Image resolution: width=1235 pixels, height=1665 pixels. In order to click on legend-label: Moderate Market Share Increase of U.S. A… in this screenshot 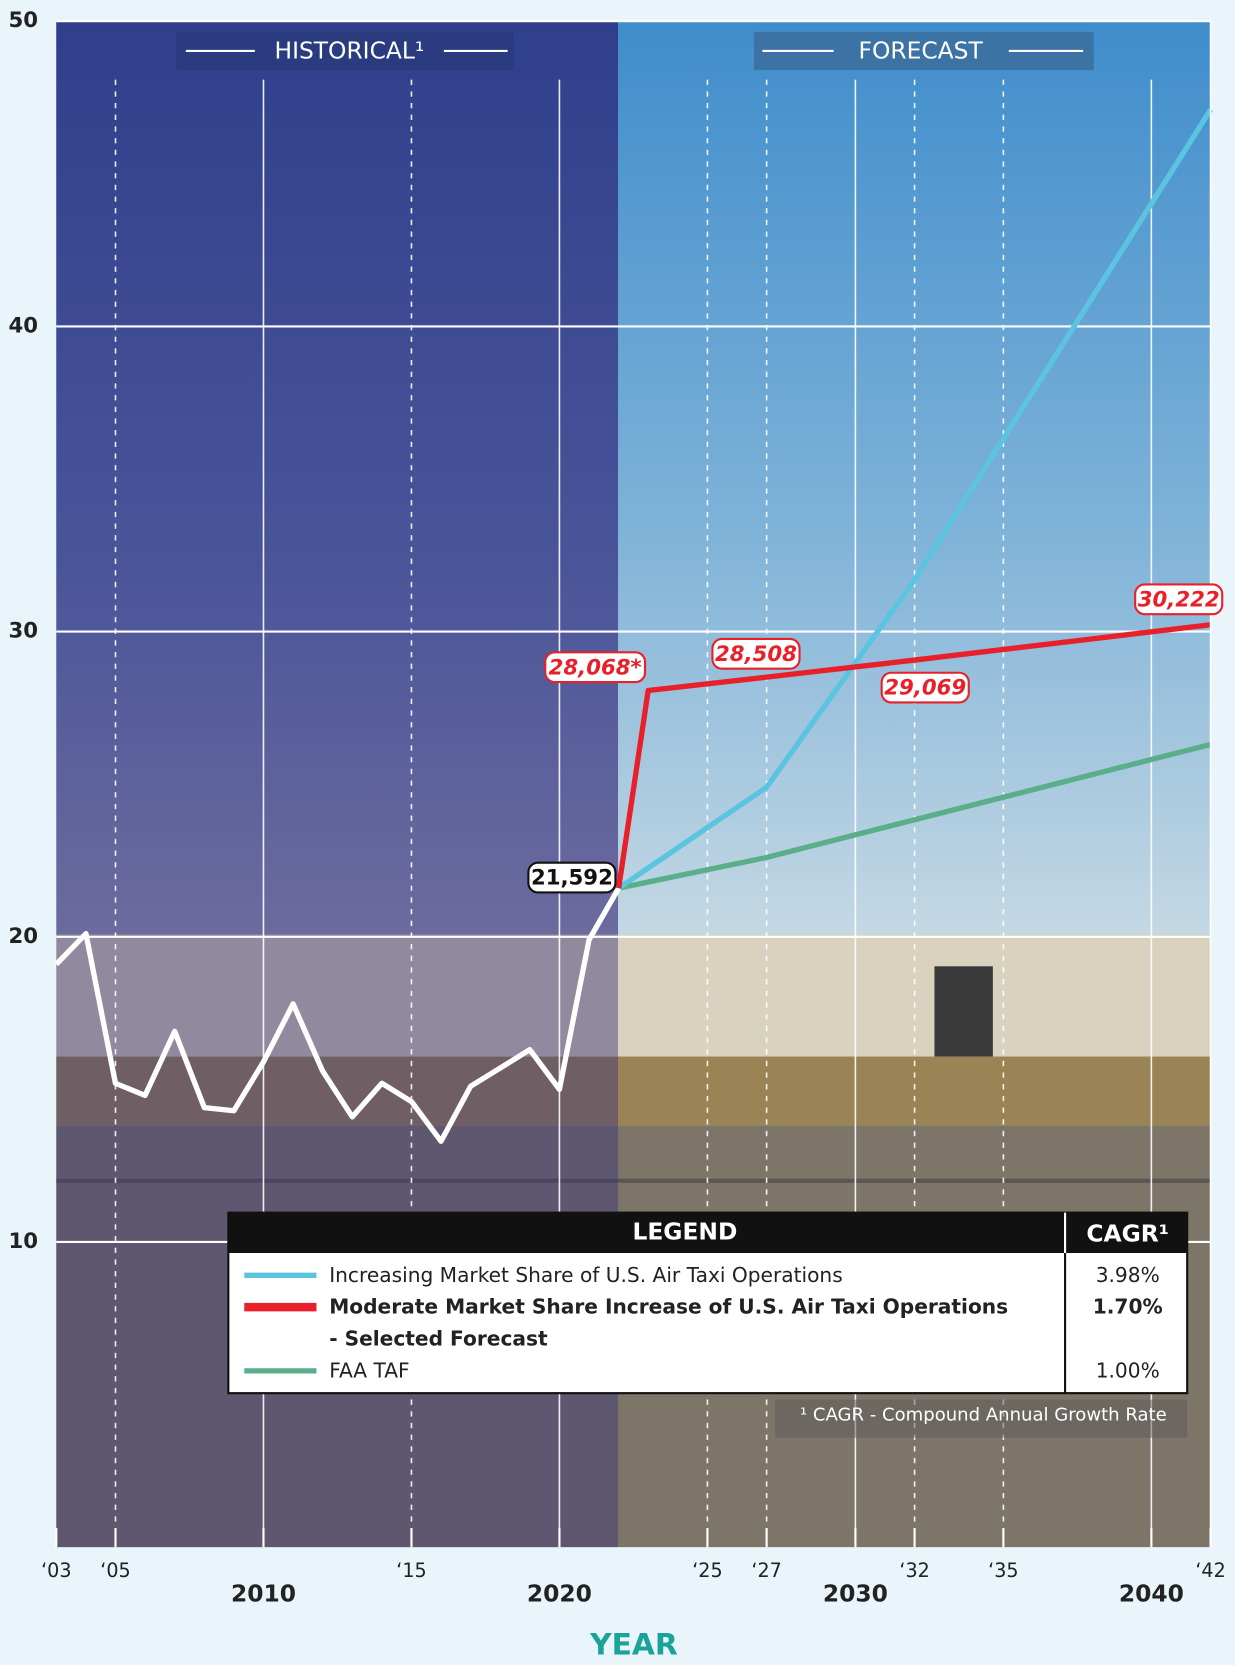, I will do `click(668, 1307)`.